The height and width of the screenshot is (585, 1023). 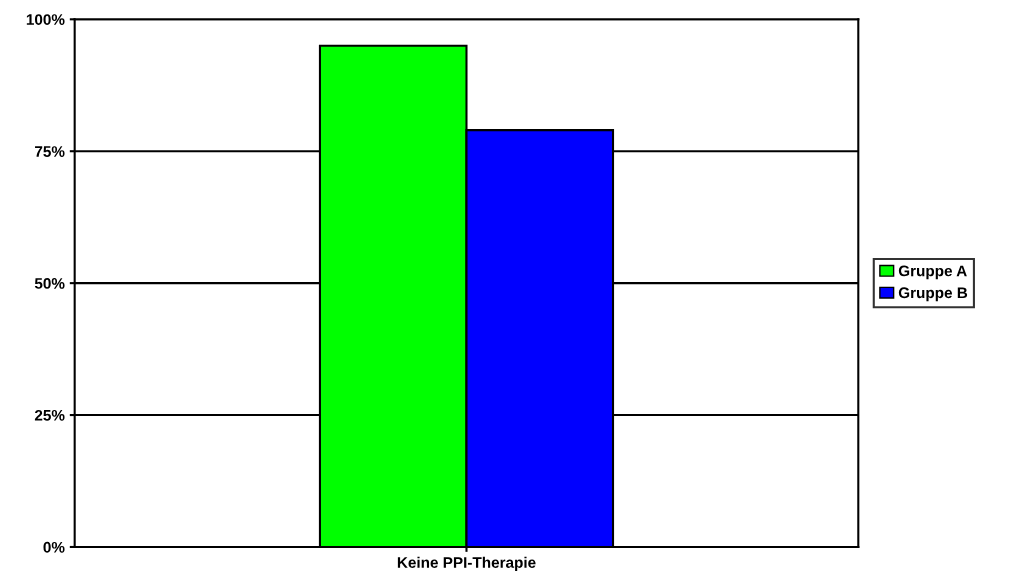 What do you see at coordinates (50, 151) in the screenshot?
I see `y-tick-label: 75%` at bounding box center [50, 151].